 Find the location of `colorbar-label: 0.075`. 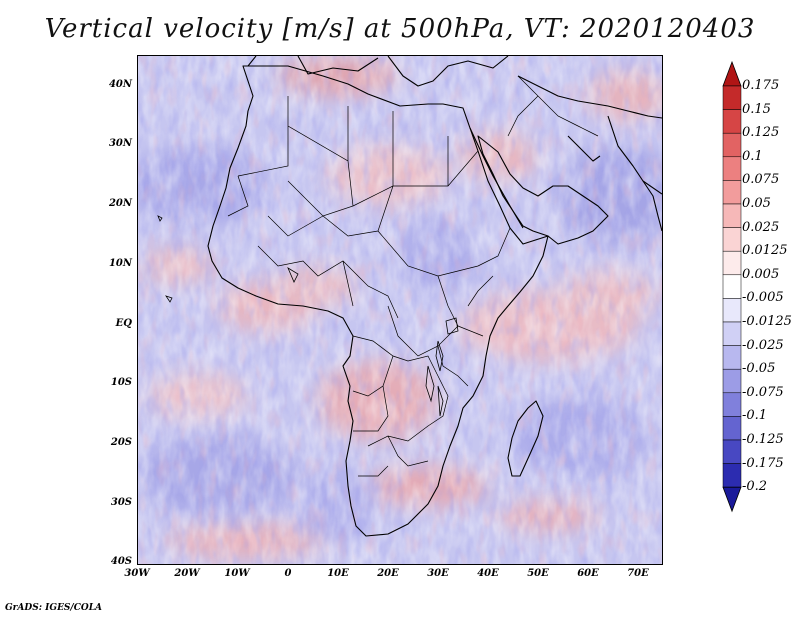

colorbar-label: 0.075 is located at coordinates (761, 180).